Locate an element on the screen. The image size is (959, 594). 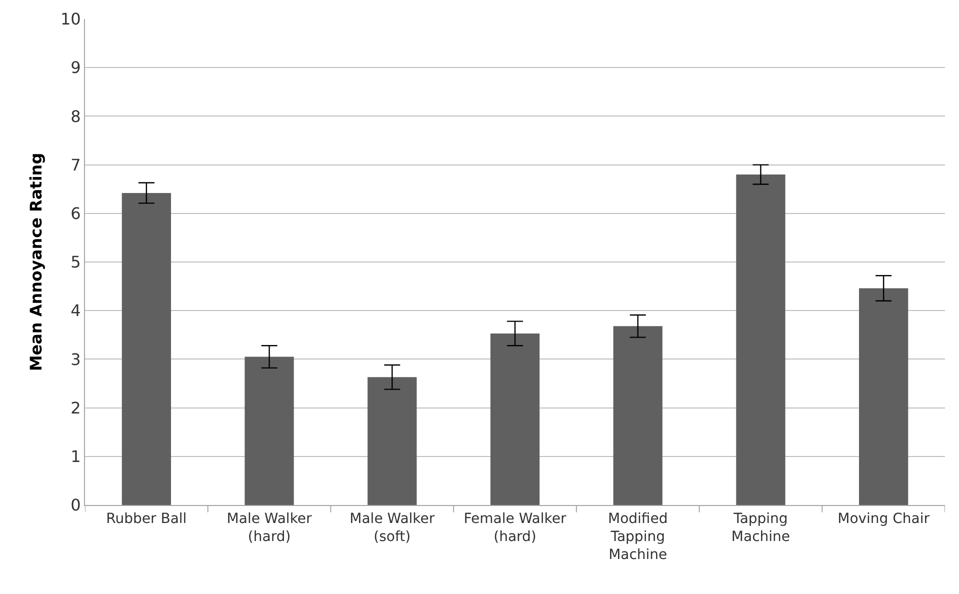
y-tick-label: 7 is located at coordinates (75, 164).